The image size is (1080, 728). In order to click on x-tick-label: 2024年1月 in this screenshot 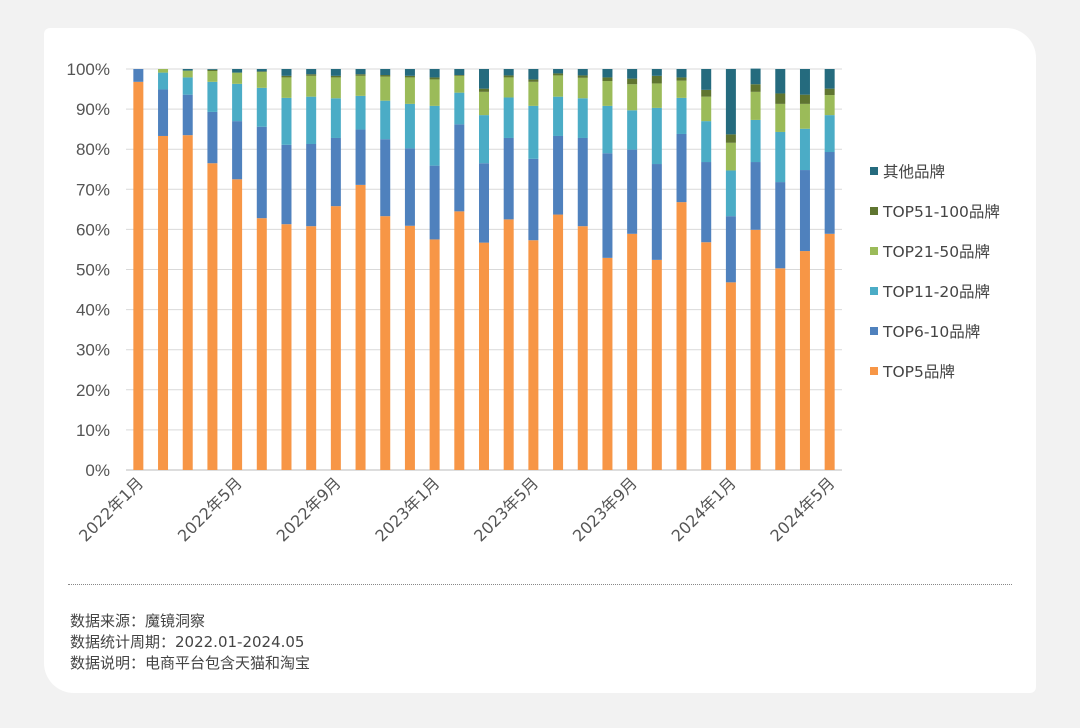, I will do `click(704, 509)`.